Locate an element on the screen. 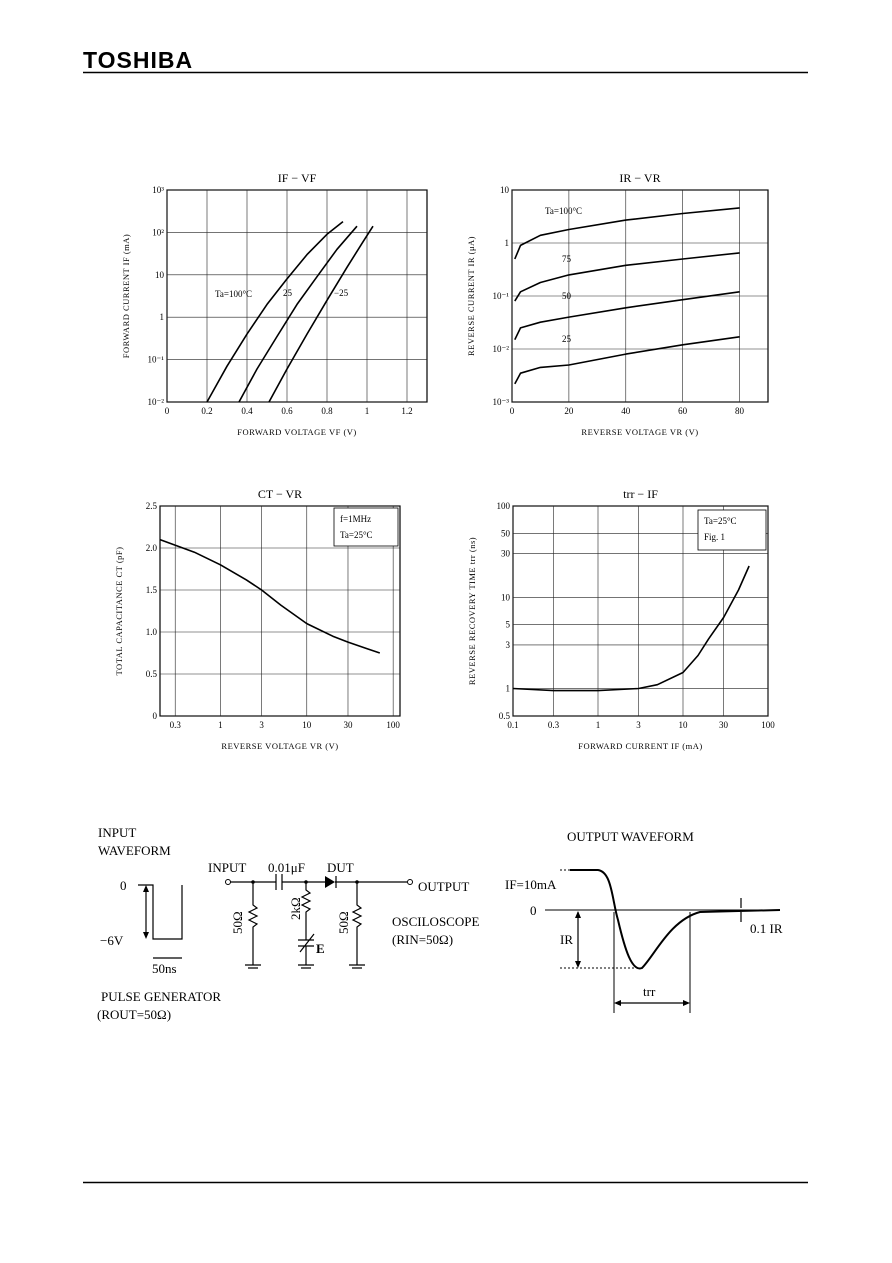 This screenshot has width=892, height=1263. label: (ROUT=50Ω) is located at coordinates (134, 1014).